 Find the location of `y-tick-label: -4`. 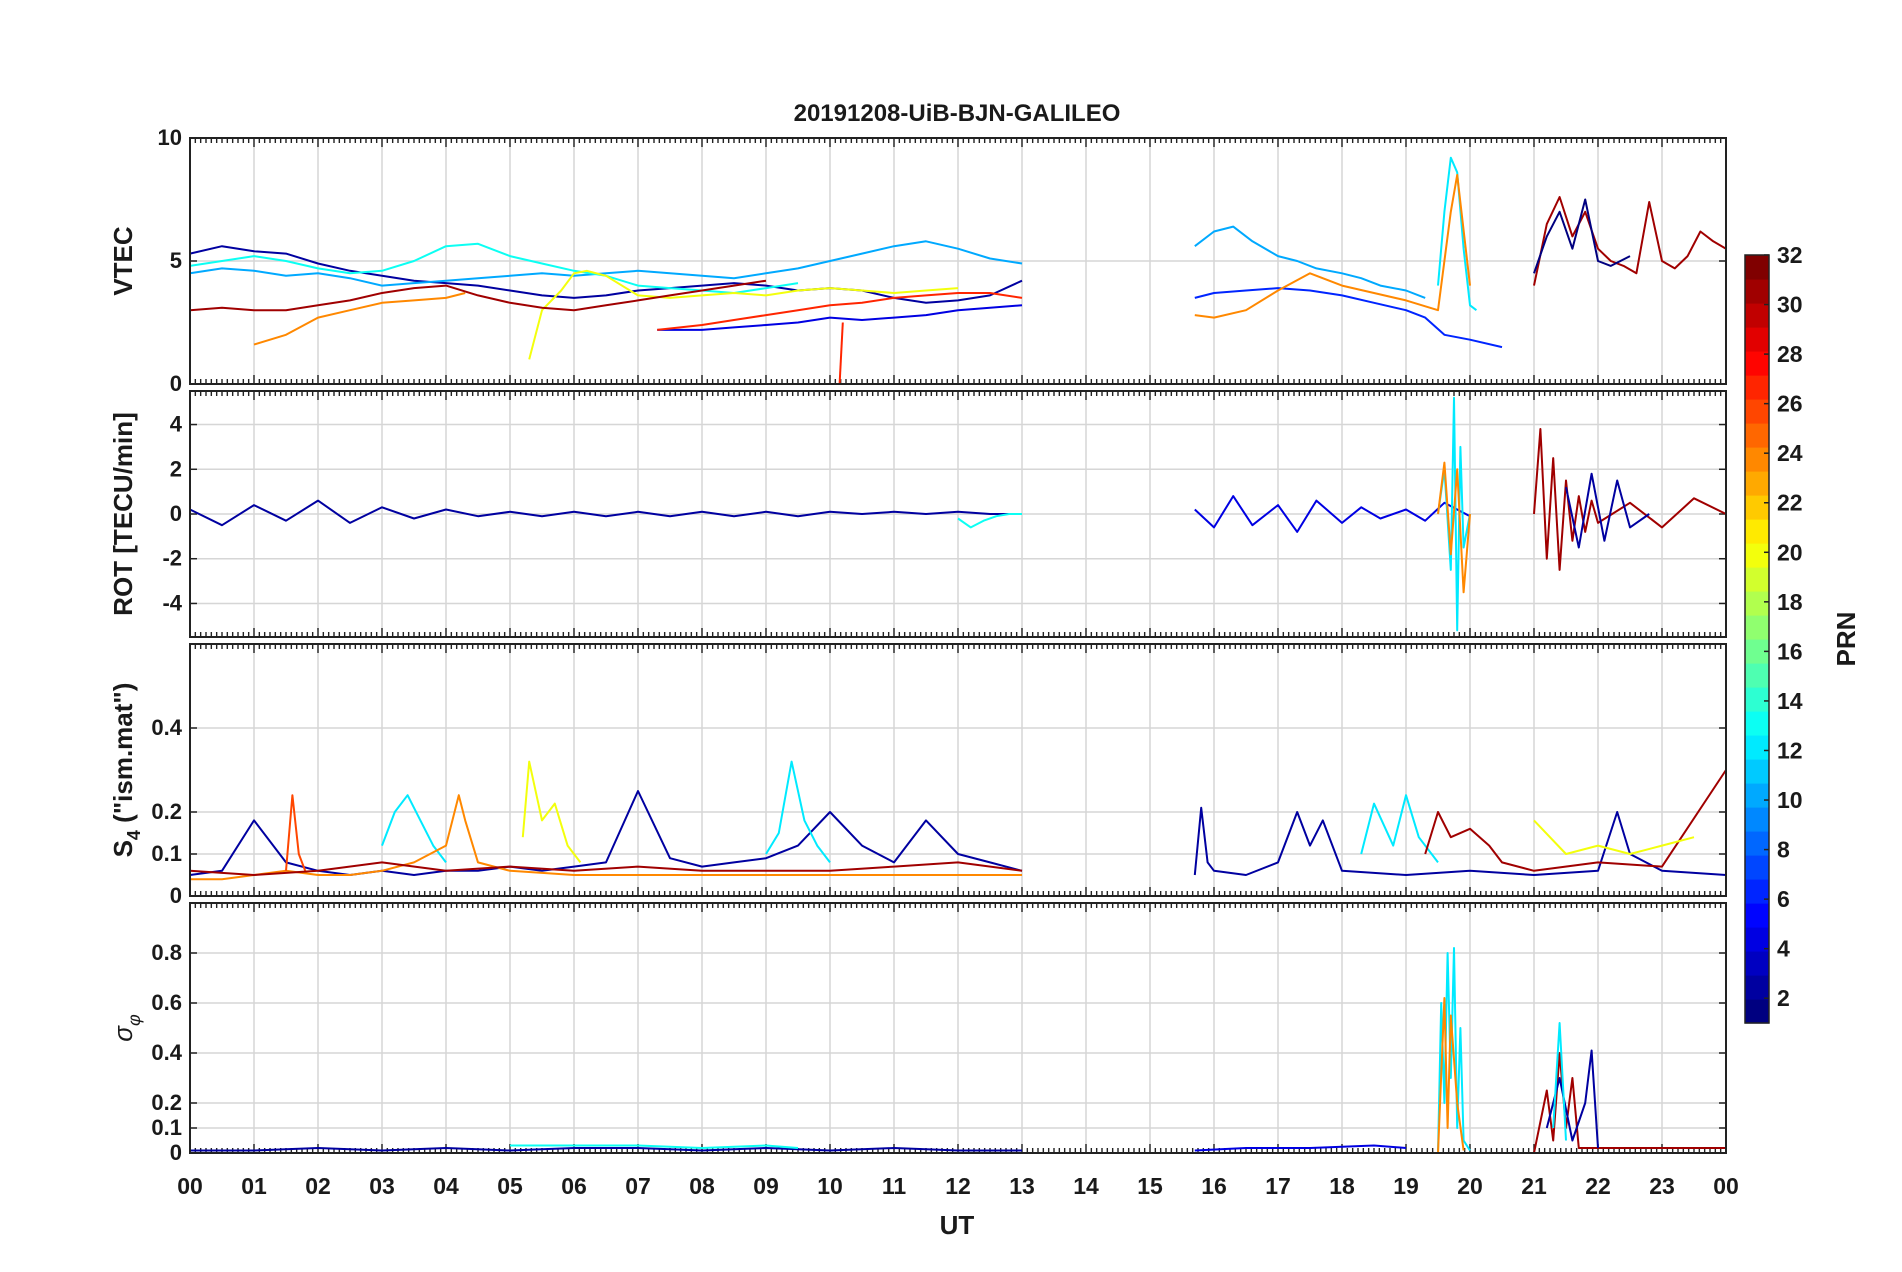

y-tick-label: -4 is located at coordinates (172, 602).